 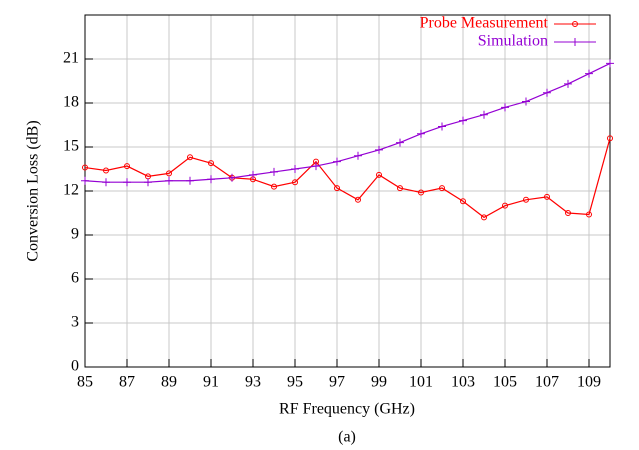 What do you see at coordinates (75, 278) in the screenshot?
I see `y-tick-label: 6` at bounding box center [75, 278].